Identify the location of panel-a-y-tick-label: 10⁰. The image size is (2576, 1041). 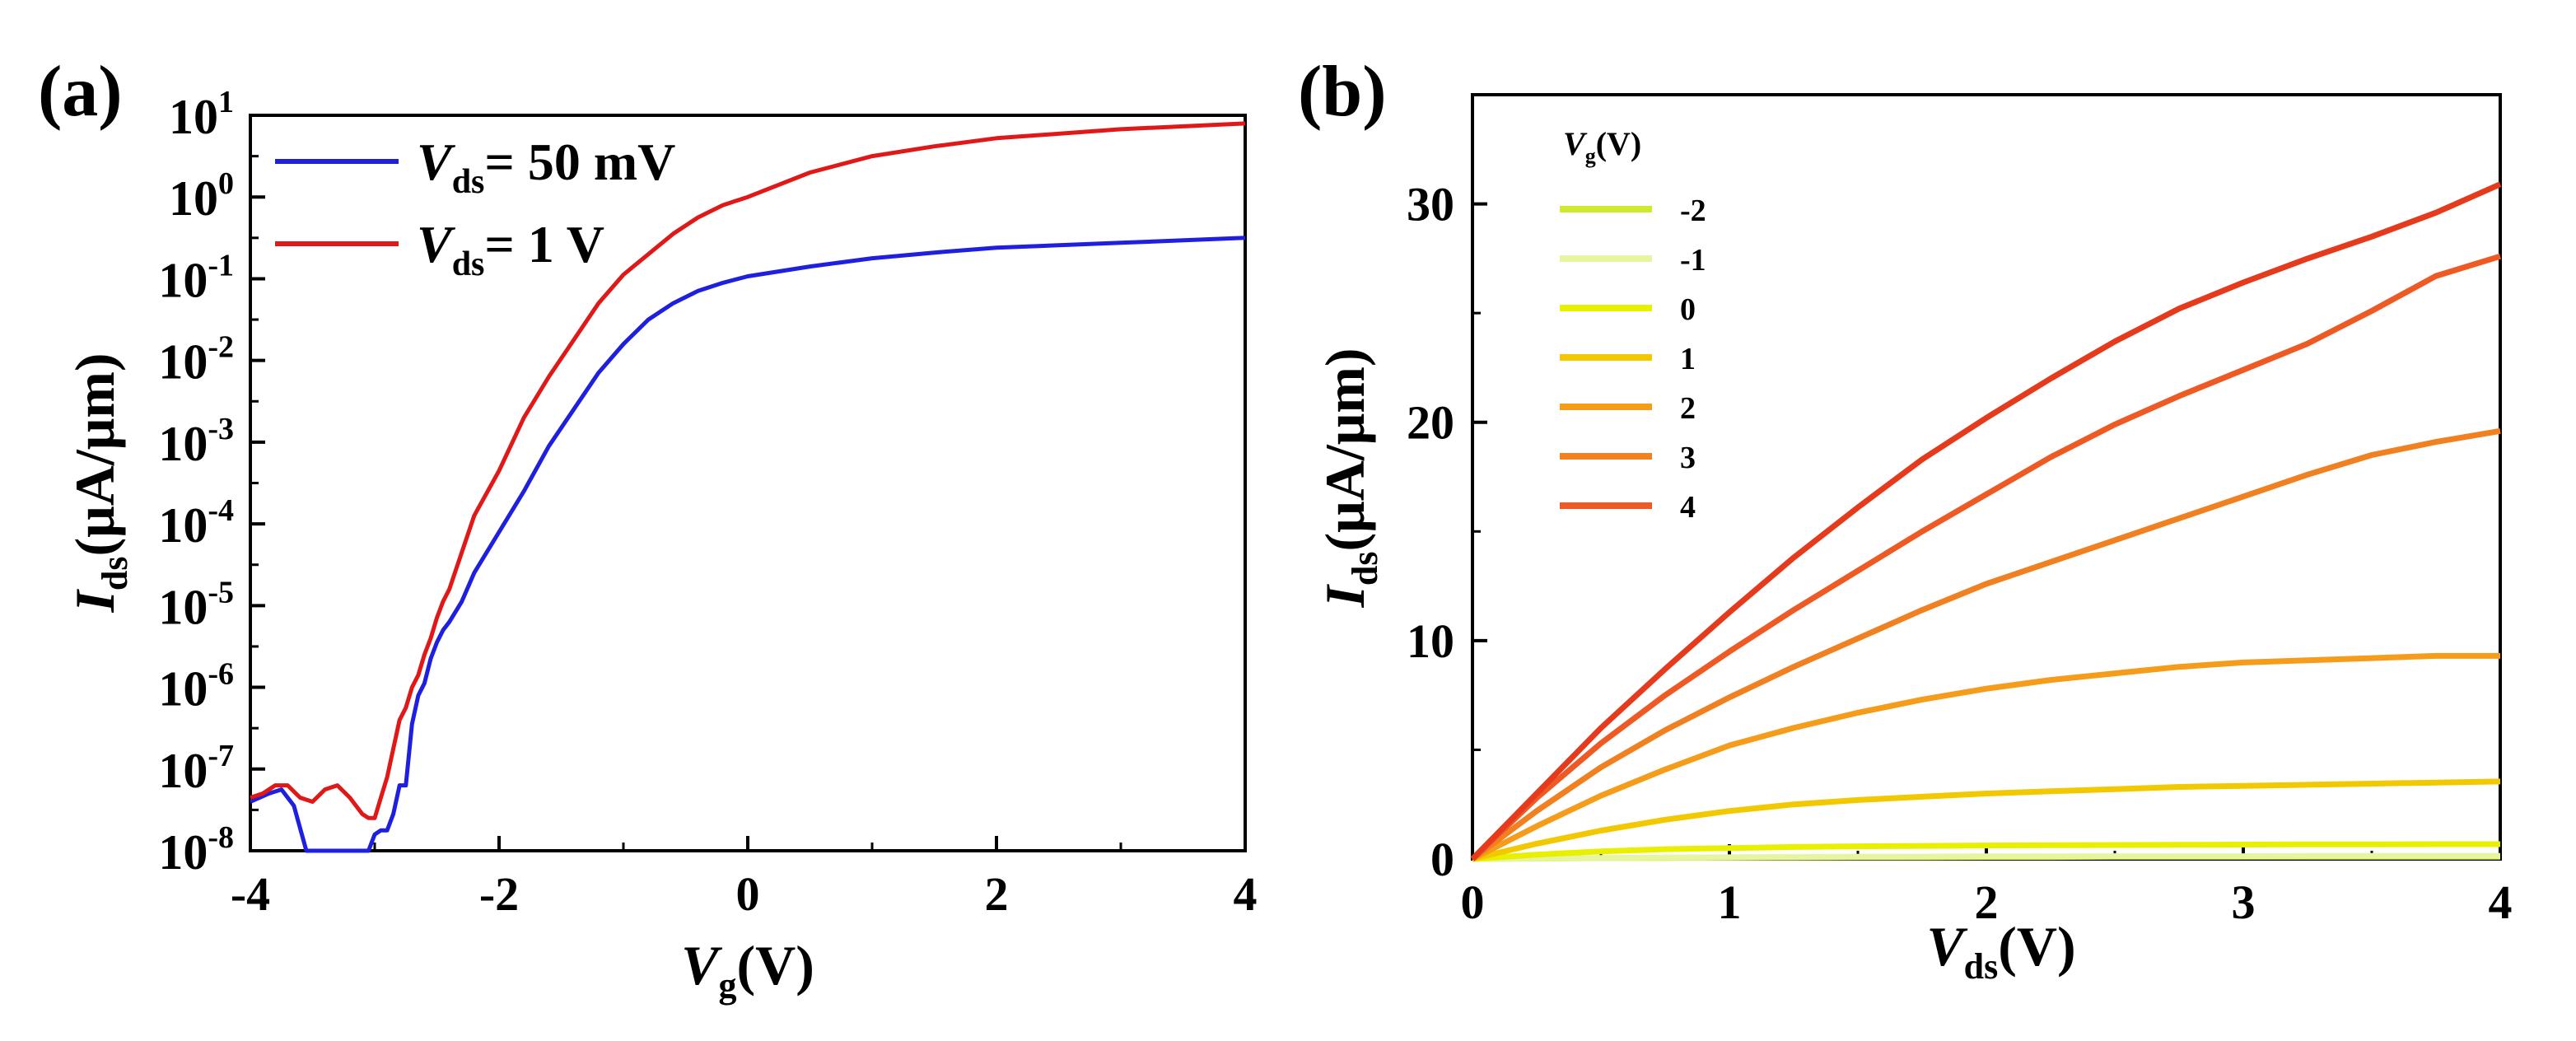
(201, 196).